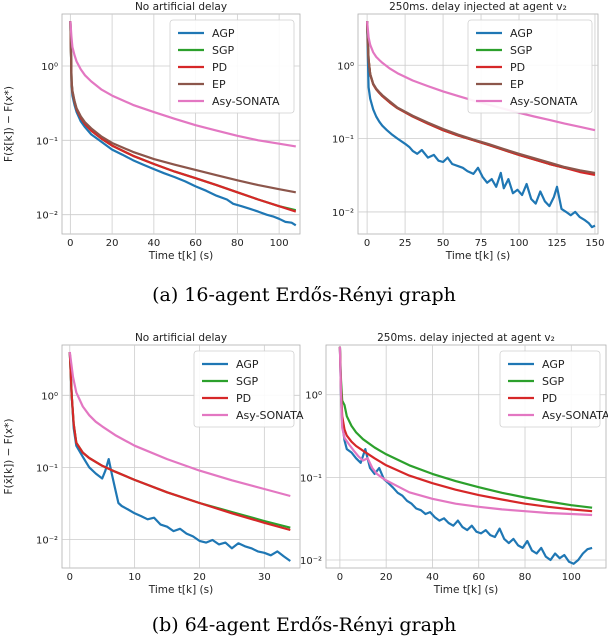 The width and height of the screenshot is (608, 638). I want to click on x-tick-label: 25, so click(405, 243).